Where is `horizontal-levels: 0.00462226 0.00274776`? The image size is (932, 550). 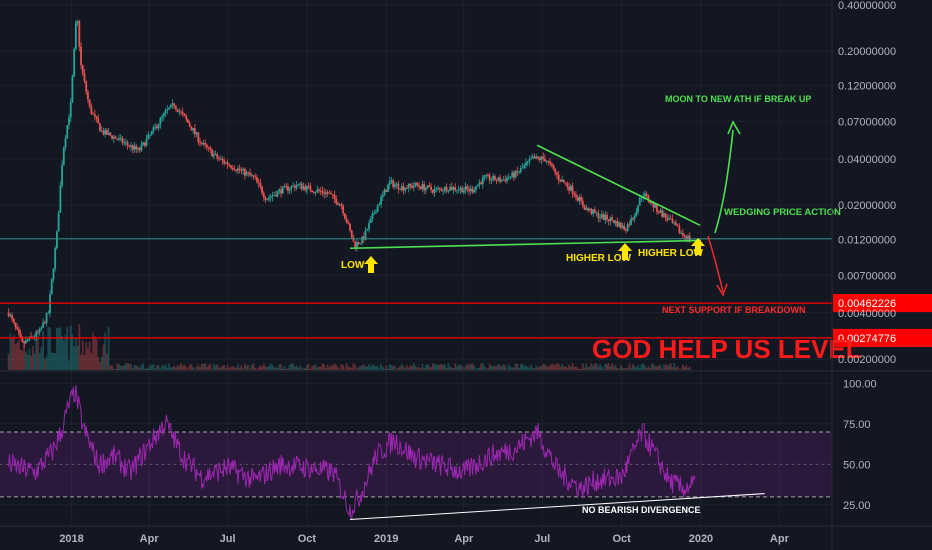
horizontal-levels: 0.00462226 0.00274776 is located at coordinates (466, 320).